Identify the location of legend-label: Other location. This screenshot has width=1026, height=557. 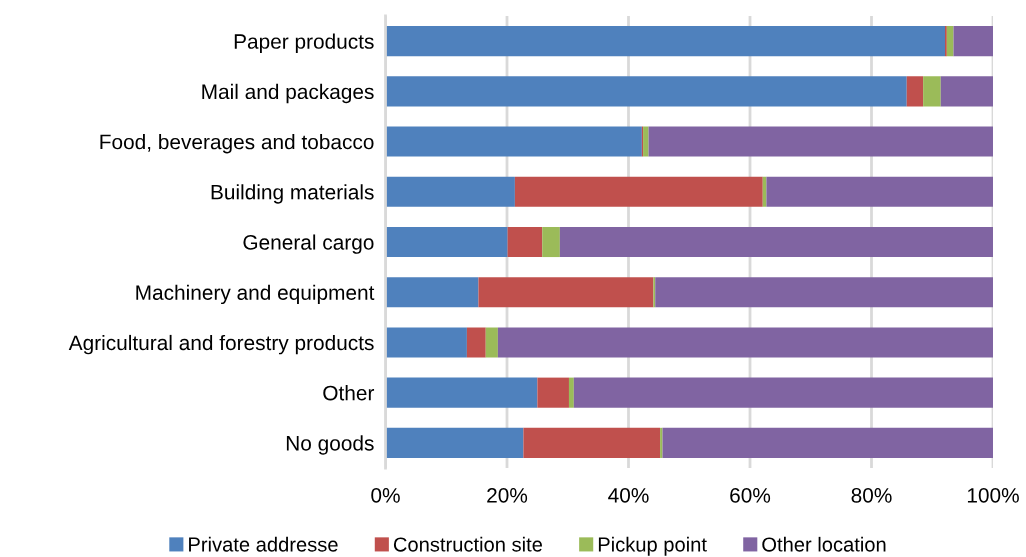
(824, 544).